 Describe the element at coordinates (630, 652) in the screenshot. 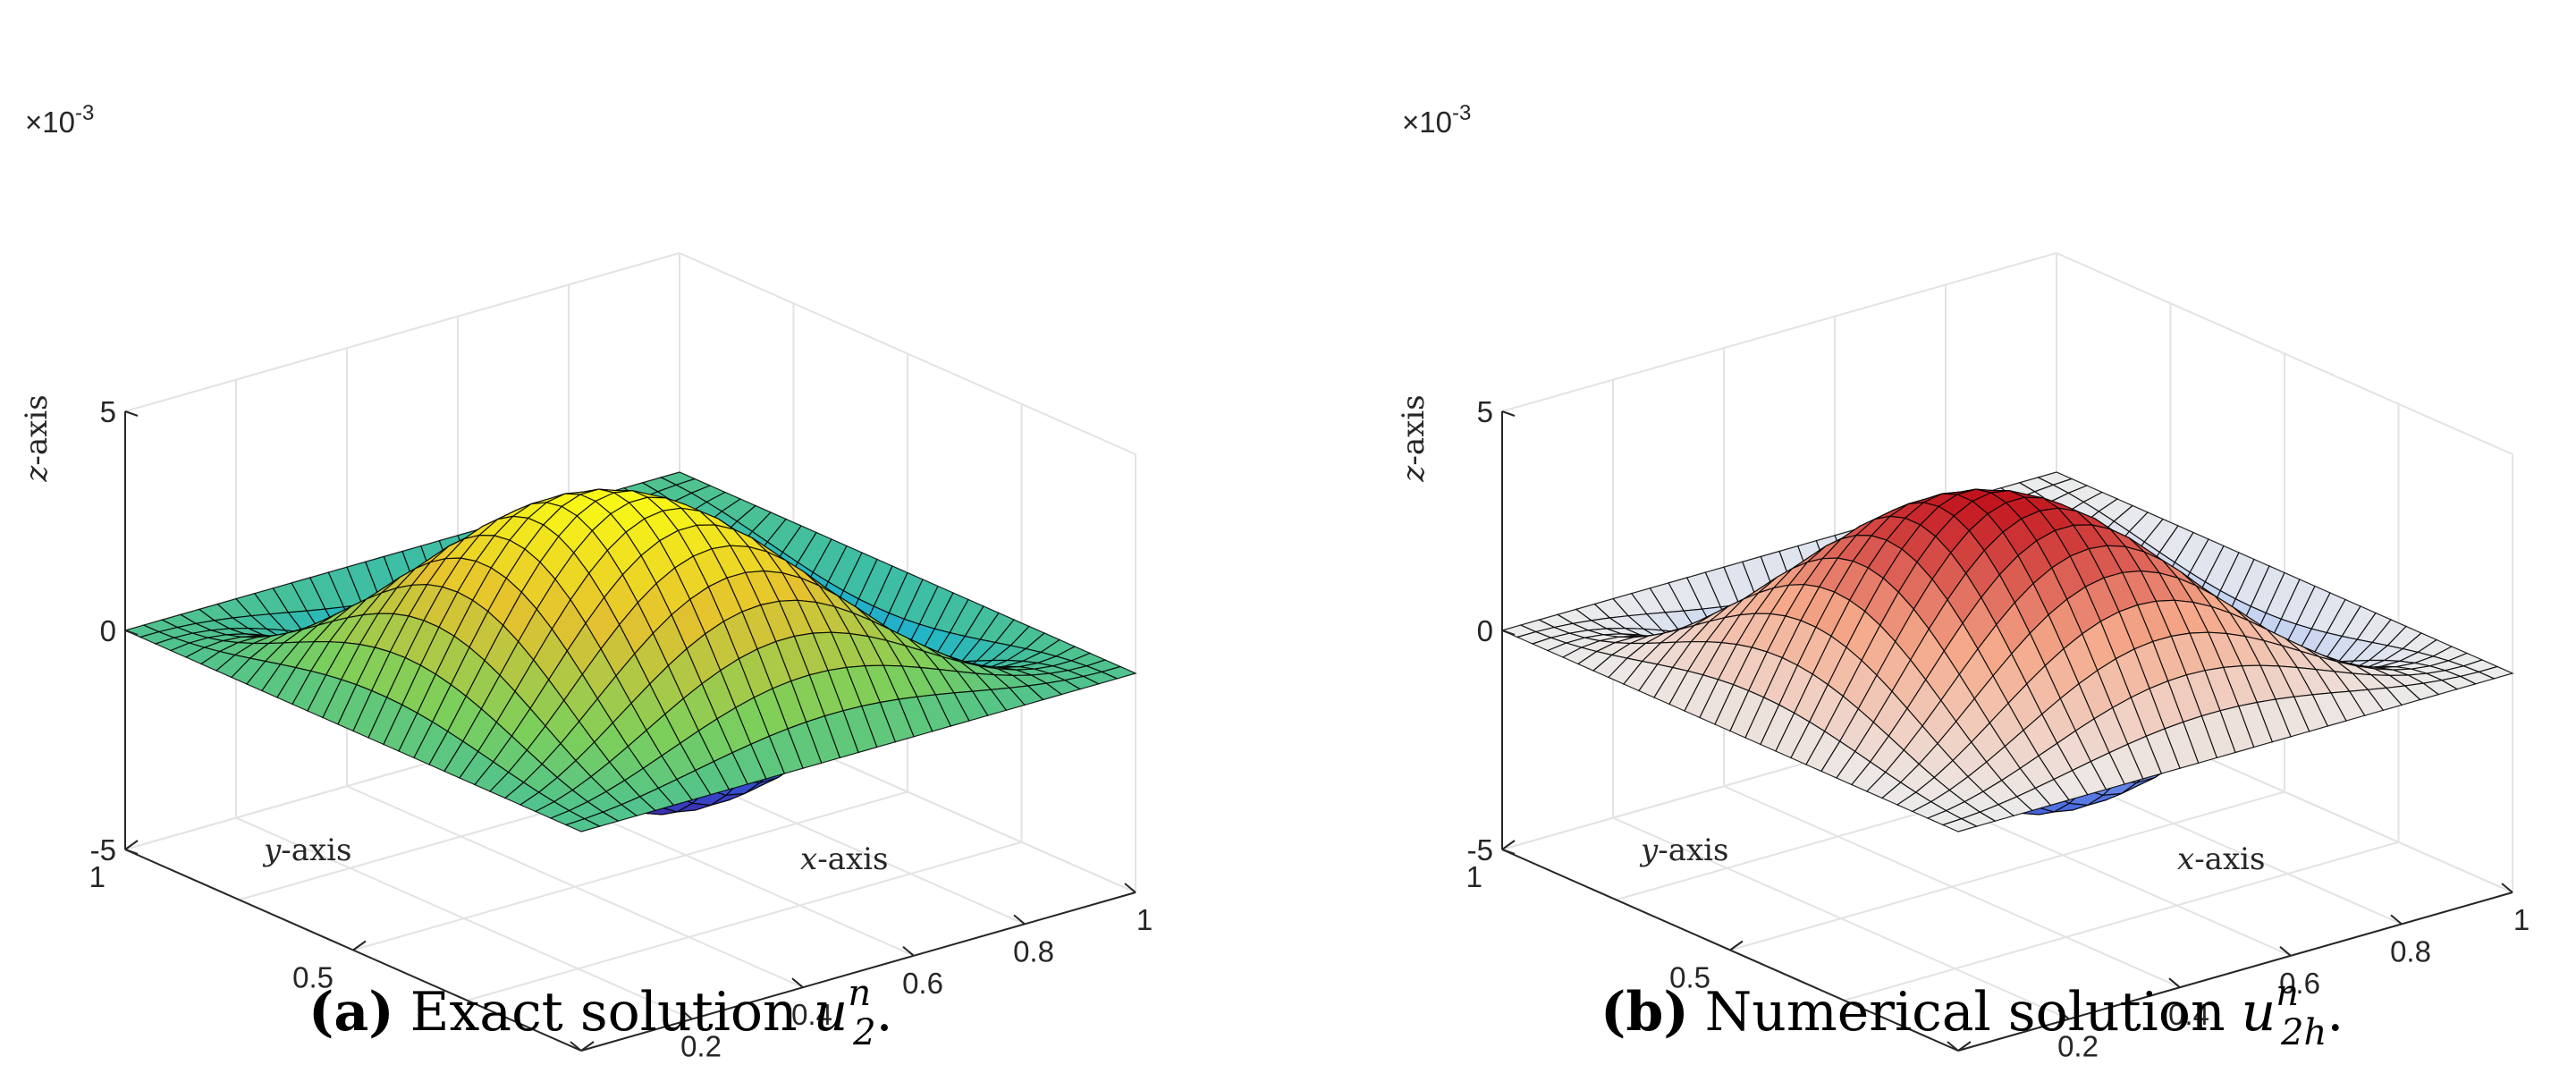

I see `panel-a-surface` at that location.